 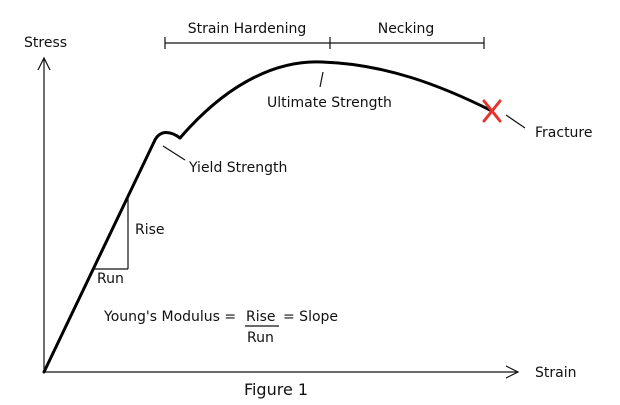 What do you see at coordinates (110, 279) in the screenshot?
I see `run-label: Run` at bounding box center [110, 279].